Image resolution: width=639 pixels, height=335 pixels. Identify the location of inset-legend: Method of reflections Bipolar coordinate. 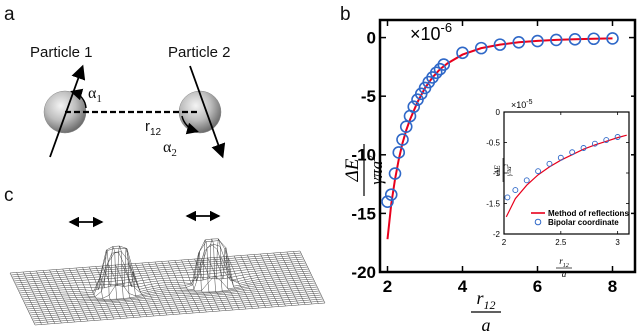
(580, 218).